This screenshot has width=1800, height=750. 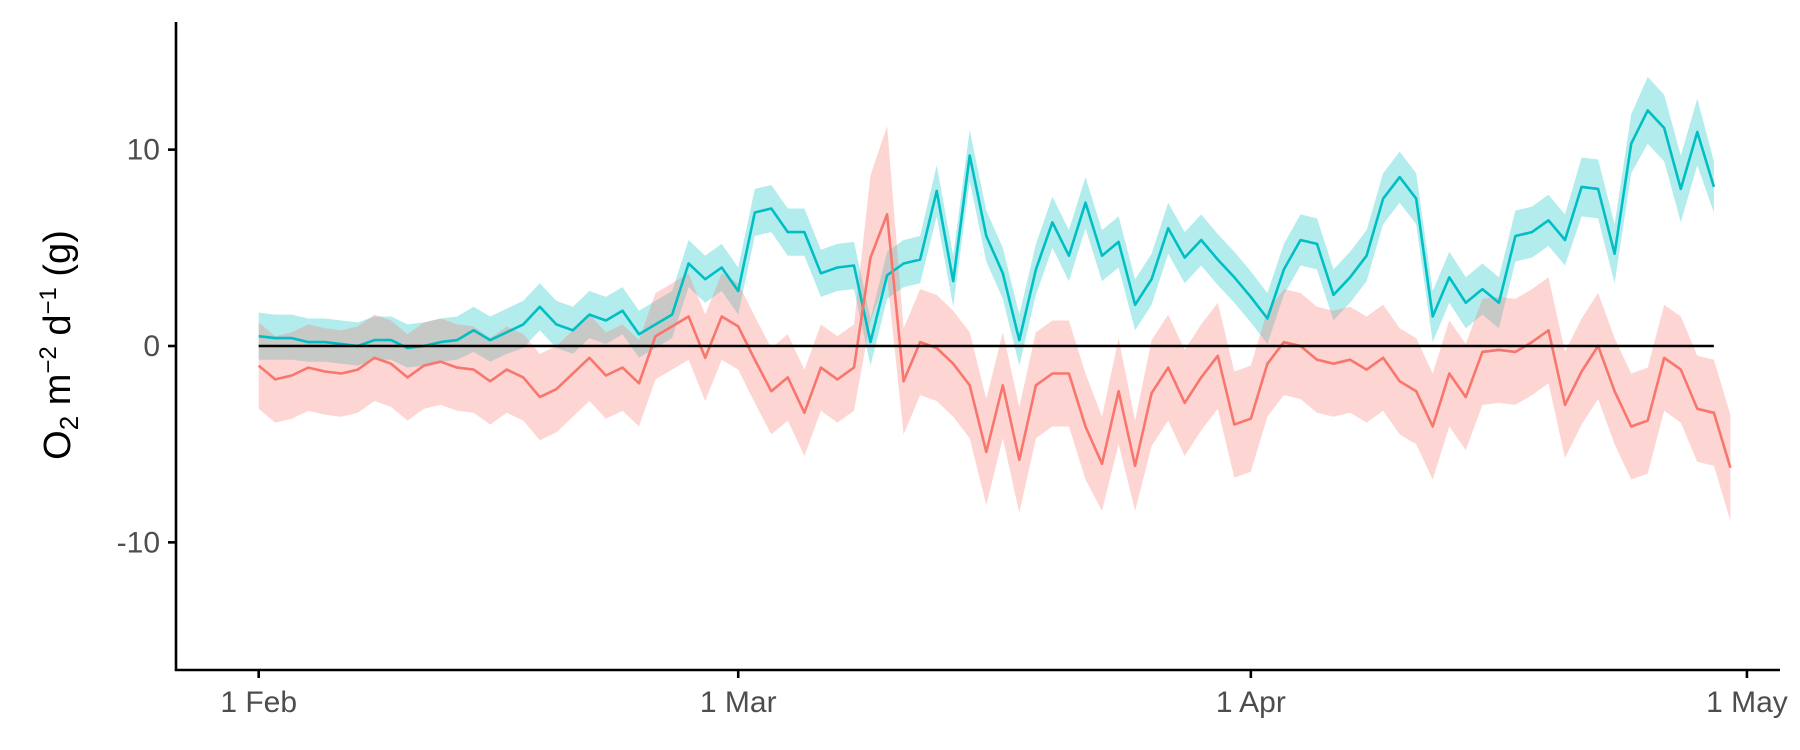 I want to click on y-axis-title-o: O, so click(x=58, y=445).